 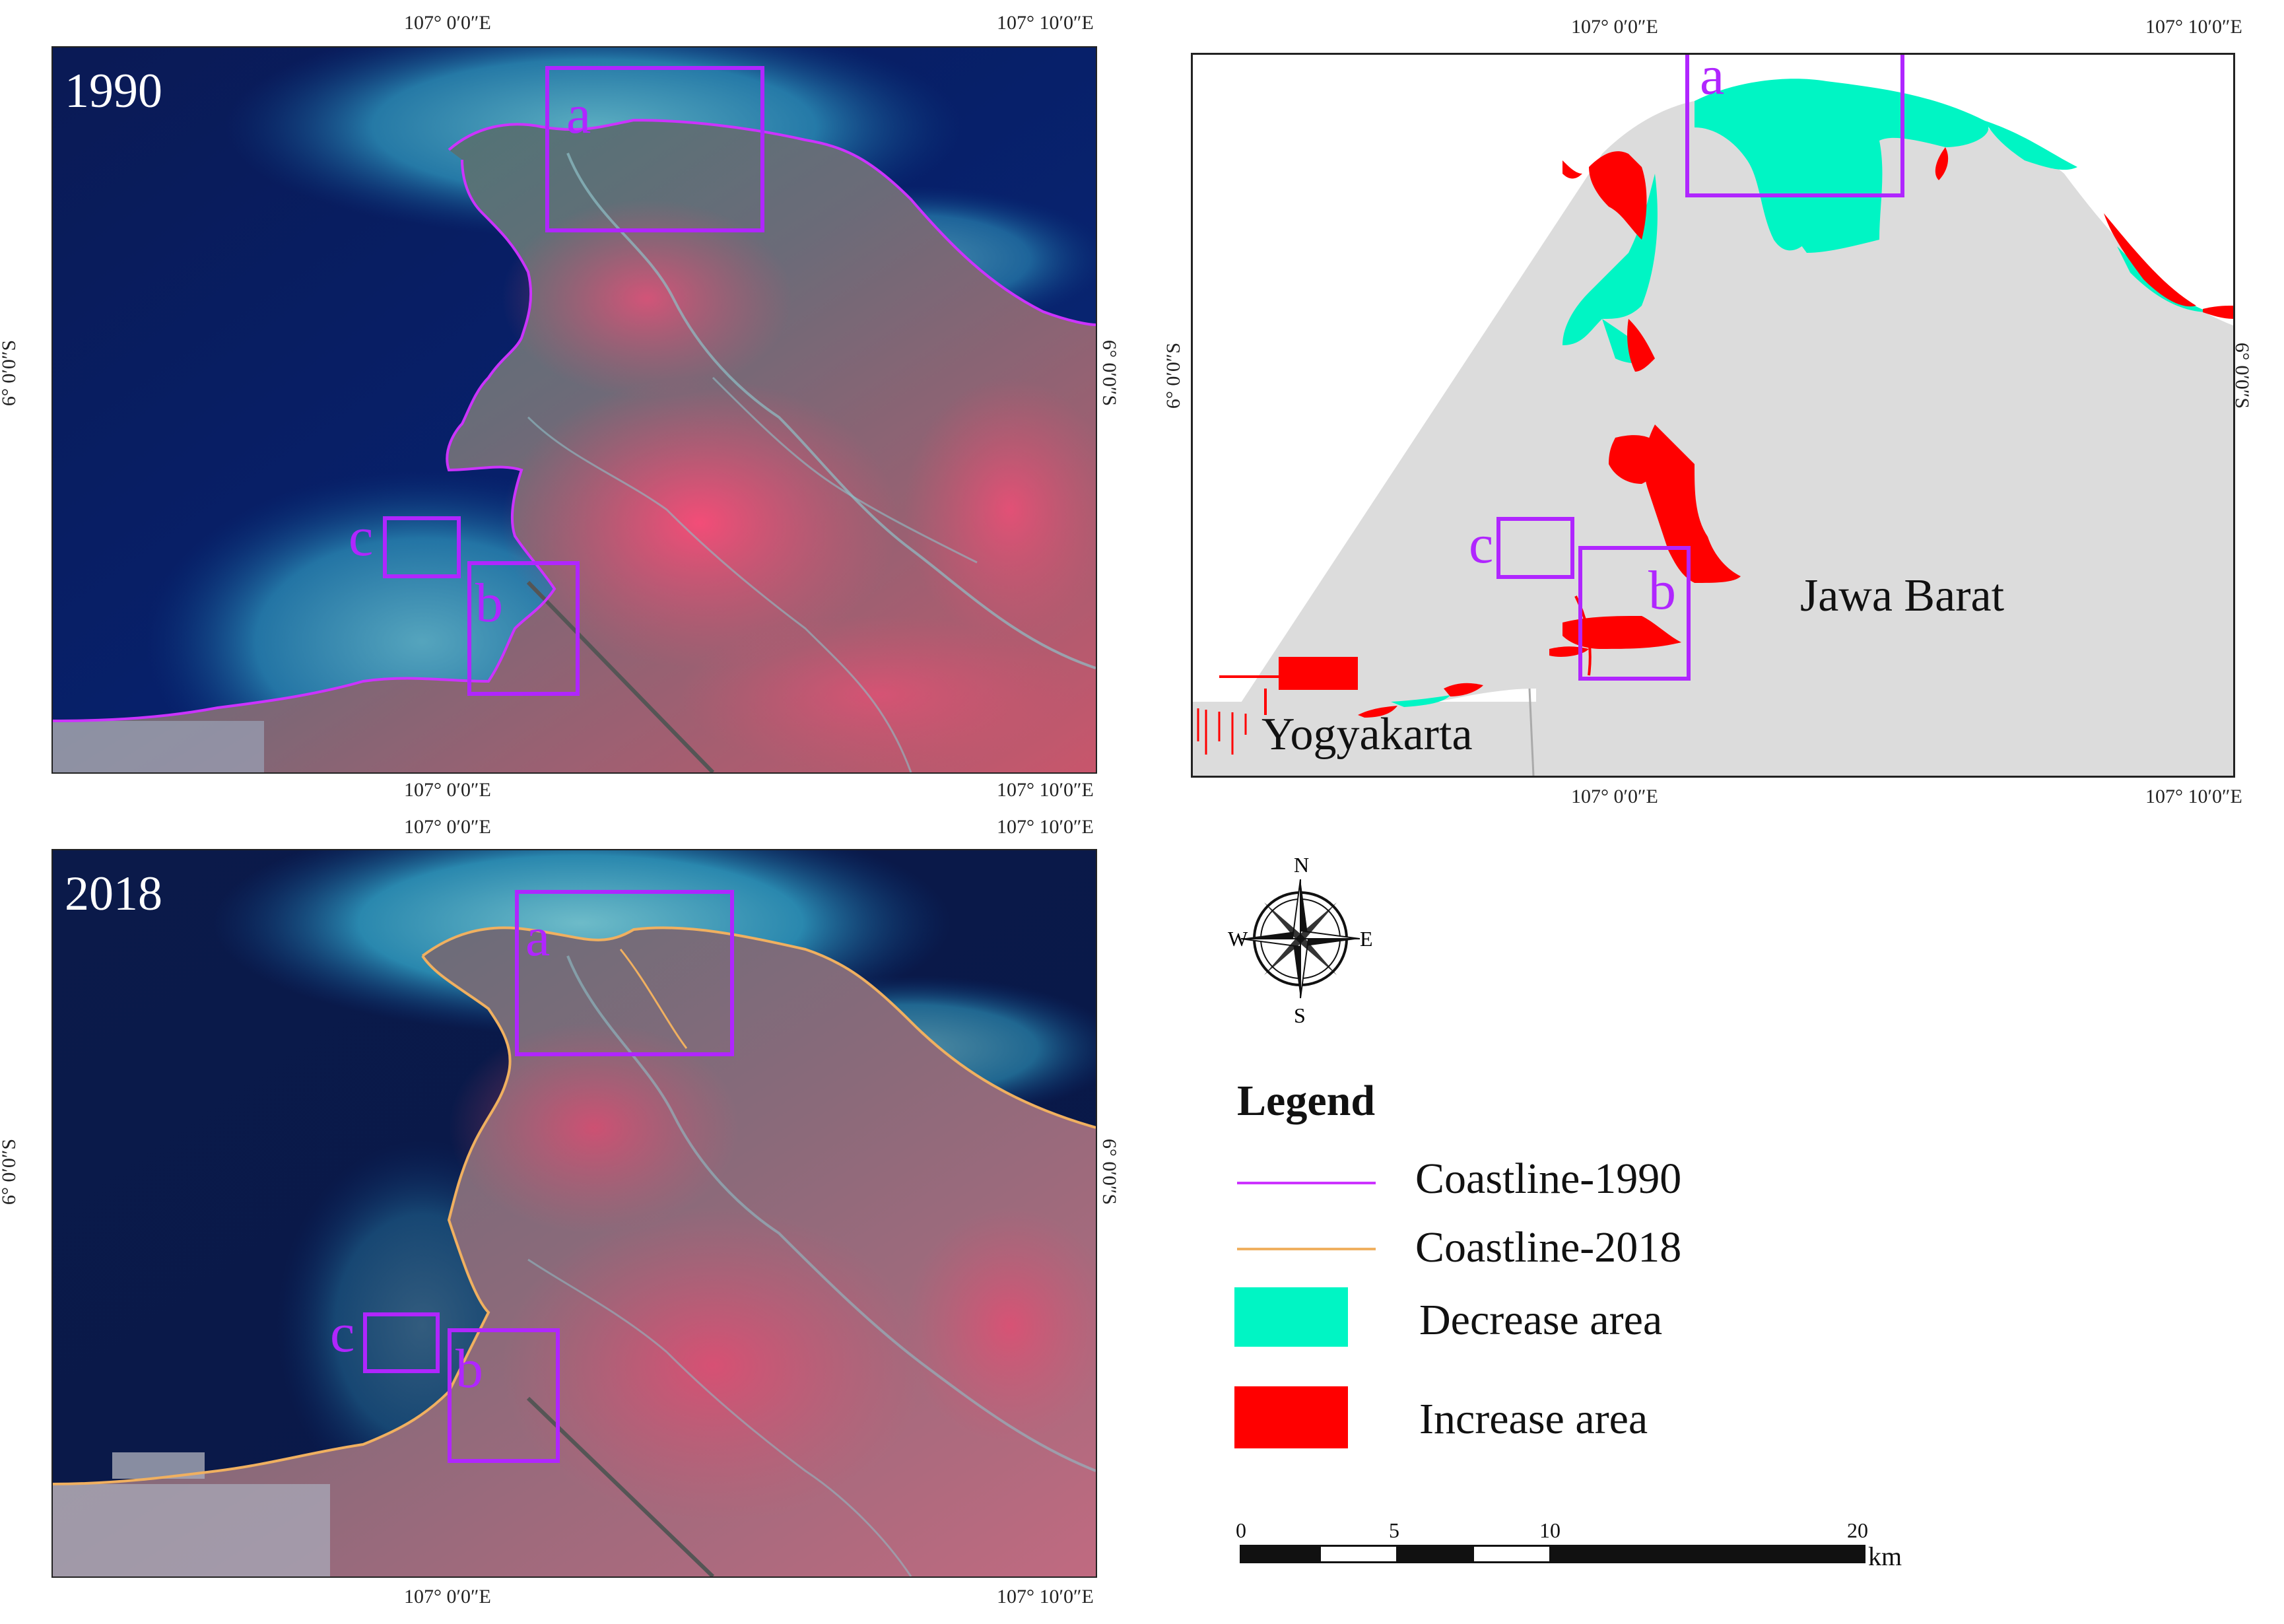 I want to click on scale-bar: 0 5 10 20 km, so click(x=1569, y=1564).